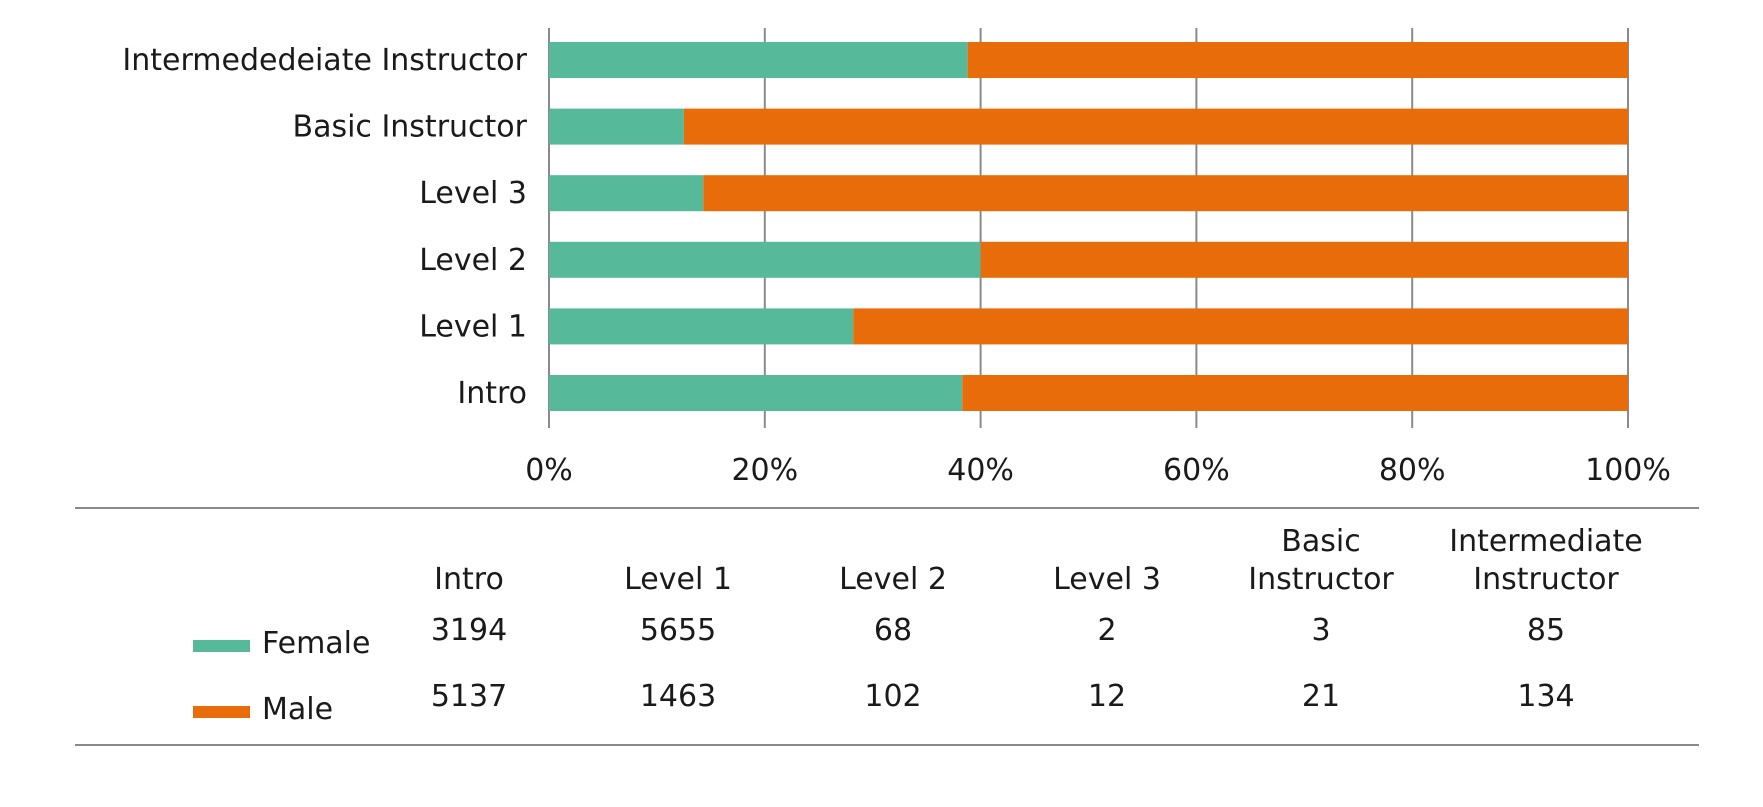 The height and width of the screenshot is (807, 1763). I want to click on category-label: Level 1, so click(473, 326).